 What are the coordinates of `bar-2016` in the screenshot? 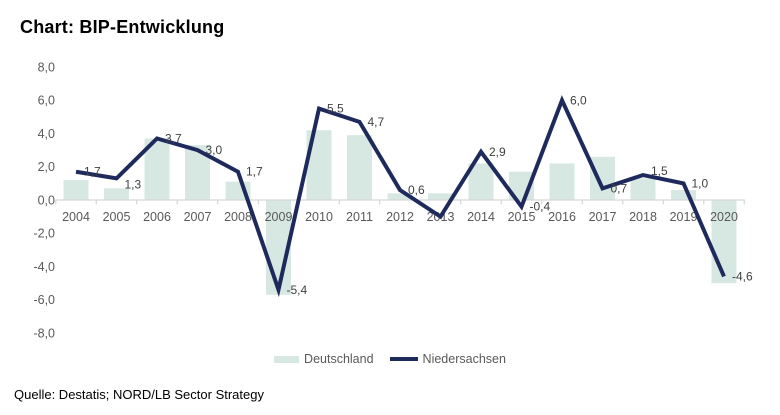 It's located at (562, 181).